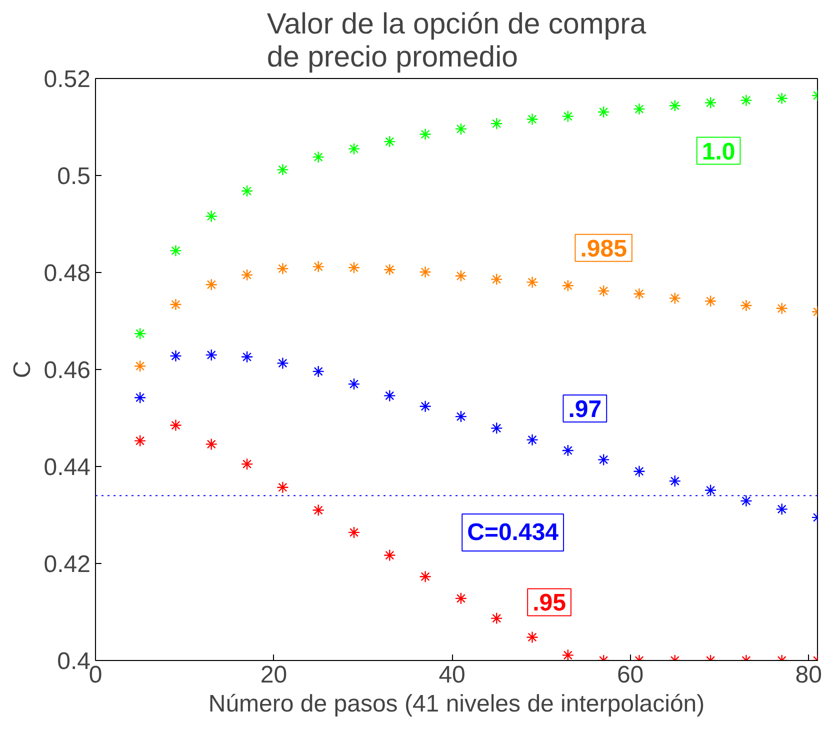  What do you see at coordinates (95, 675) in the screenshot?
I see `x-tick-label: 0` at bounding box center [95, 675].